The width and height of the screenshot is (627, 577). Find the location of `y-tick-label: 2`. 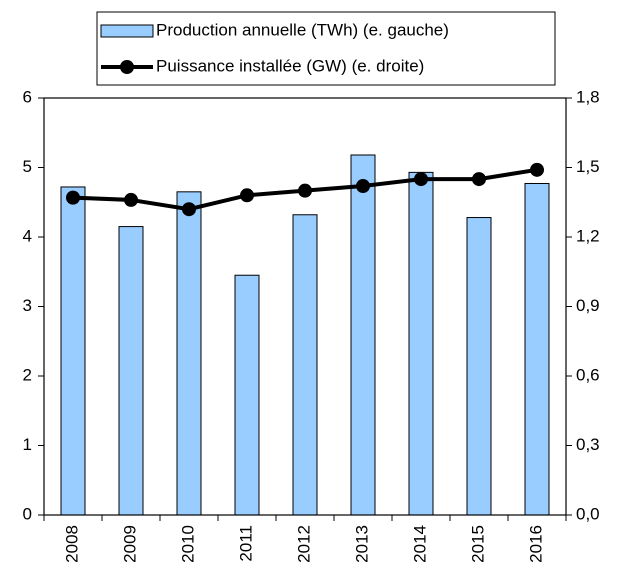

y-tick-label: 2 is located at coordinates (27, 374).